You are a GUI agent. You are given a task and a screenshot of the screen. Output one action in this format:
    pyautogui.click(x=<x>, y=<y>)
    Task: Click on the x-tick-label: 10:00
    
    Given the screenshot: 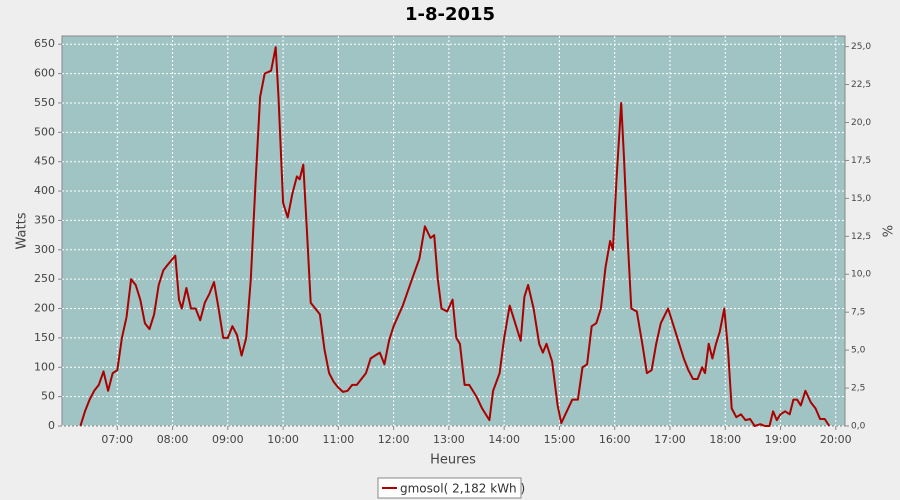 What is the action you would take?
    pyautogui.click(x=283, y=439)
    